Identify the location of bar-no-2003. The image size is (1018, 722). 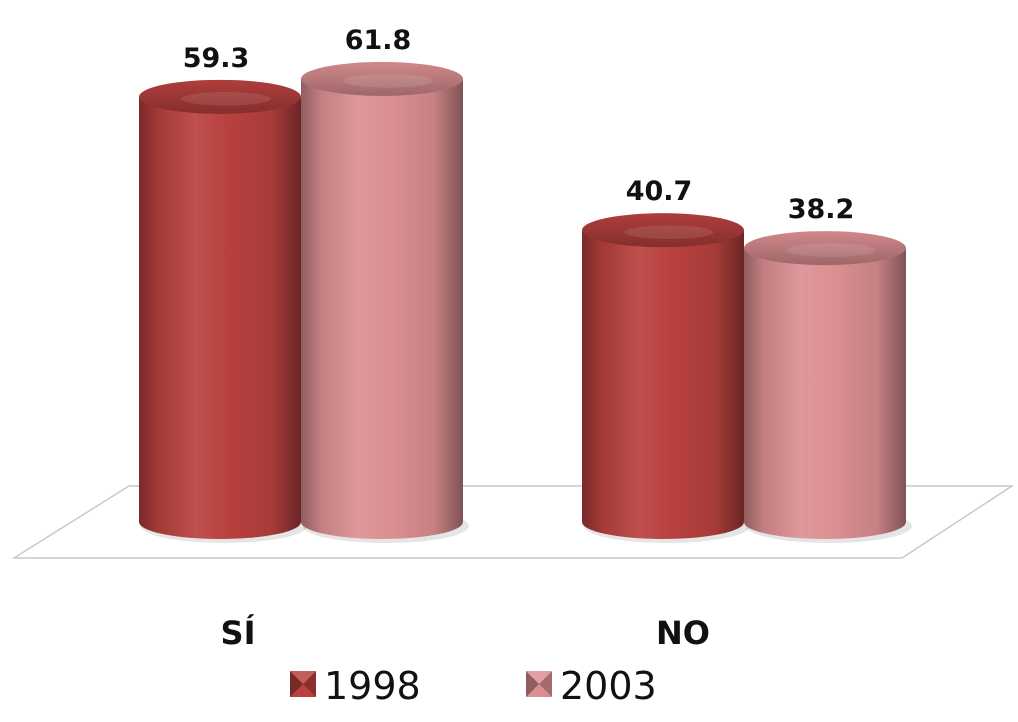
(828, 387).